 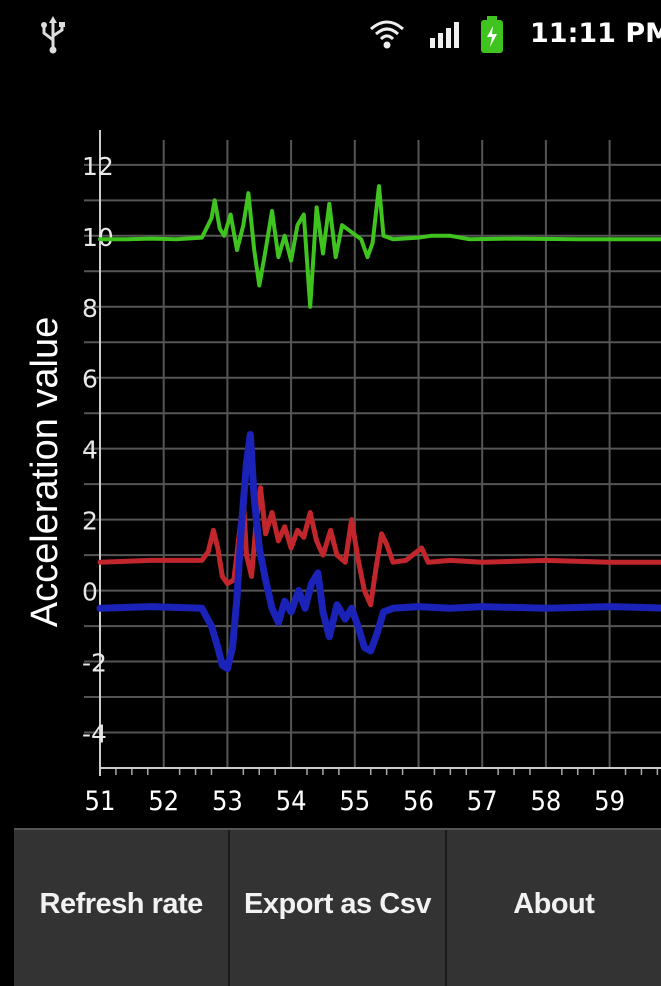 I want to click on x-tick-label: 53, so click(x=227, y=801).